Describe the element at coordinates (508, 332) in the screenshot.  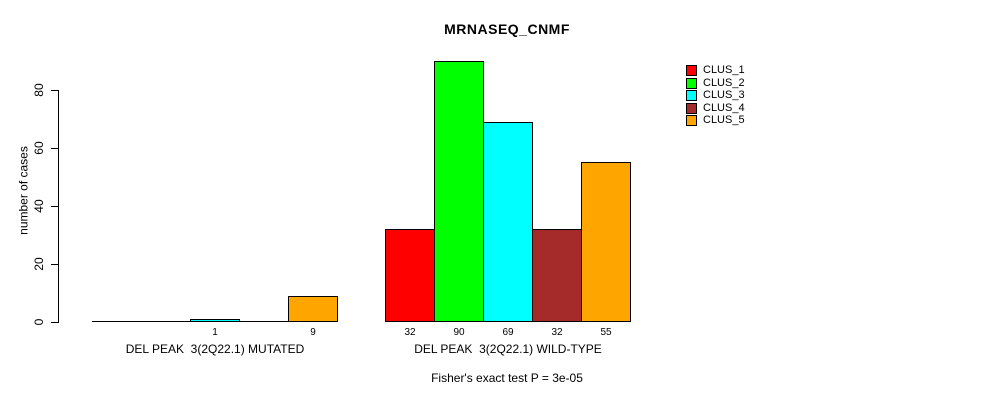
I see `bar-value-label: 69` at that location.